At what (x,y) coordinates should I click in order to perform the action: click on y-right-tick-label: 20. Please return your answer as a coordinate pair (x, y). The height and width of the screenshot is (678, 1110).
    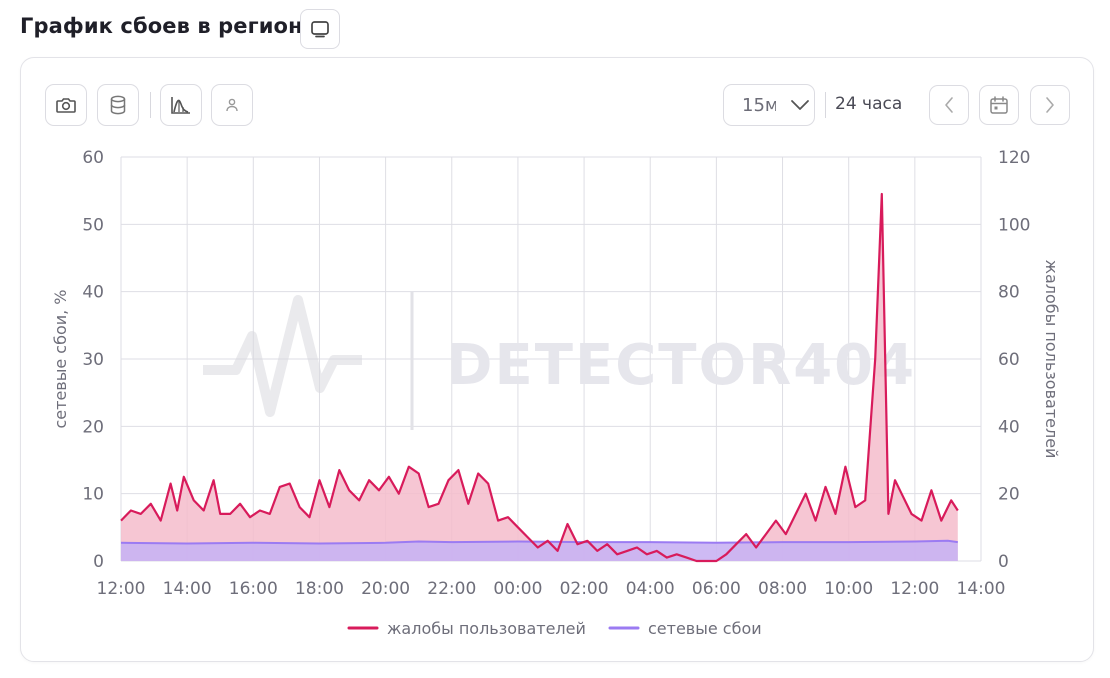
    Looking at the image, I should click on (1009, 495).